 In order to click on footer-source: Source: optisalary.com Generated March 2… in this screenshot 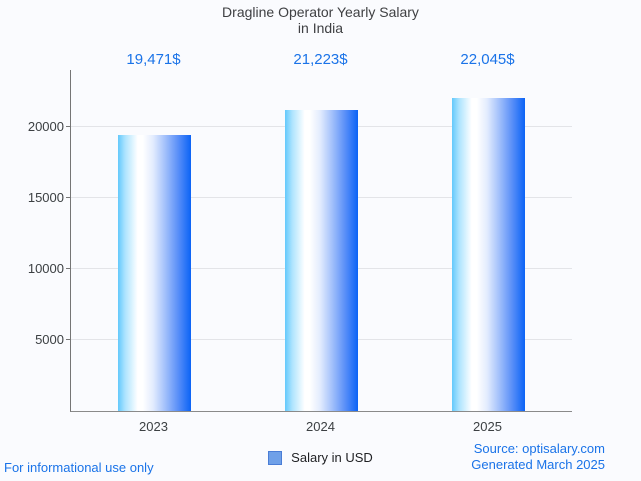, I will do `click(538, 457)`.